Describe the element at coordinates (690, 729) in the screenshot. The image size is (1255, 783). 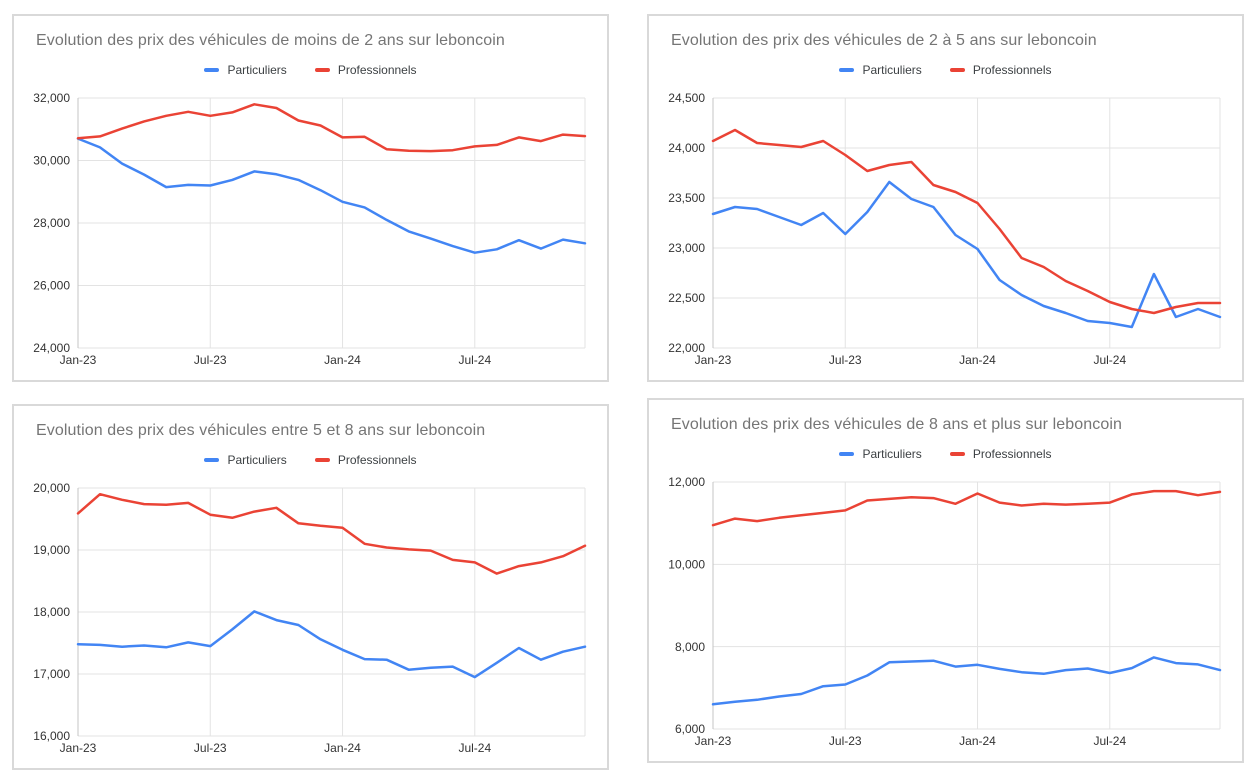
I see `y-tick-label: 6,000` at that location.